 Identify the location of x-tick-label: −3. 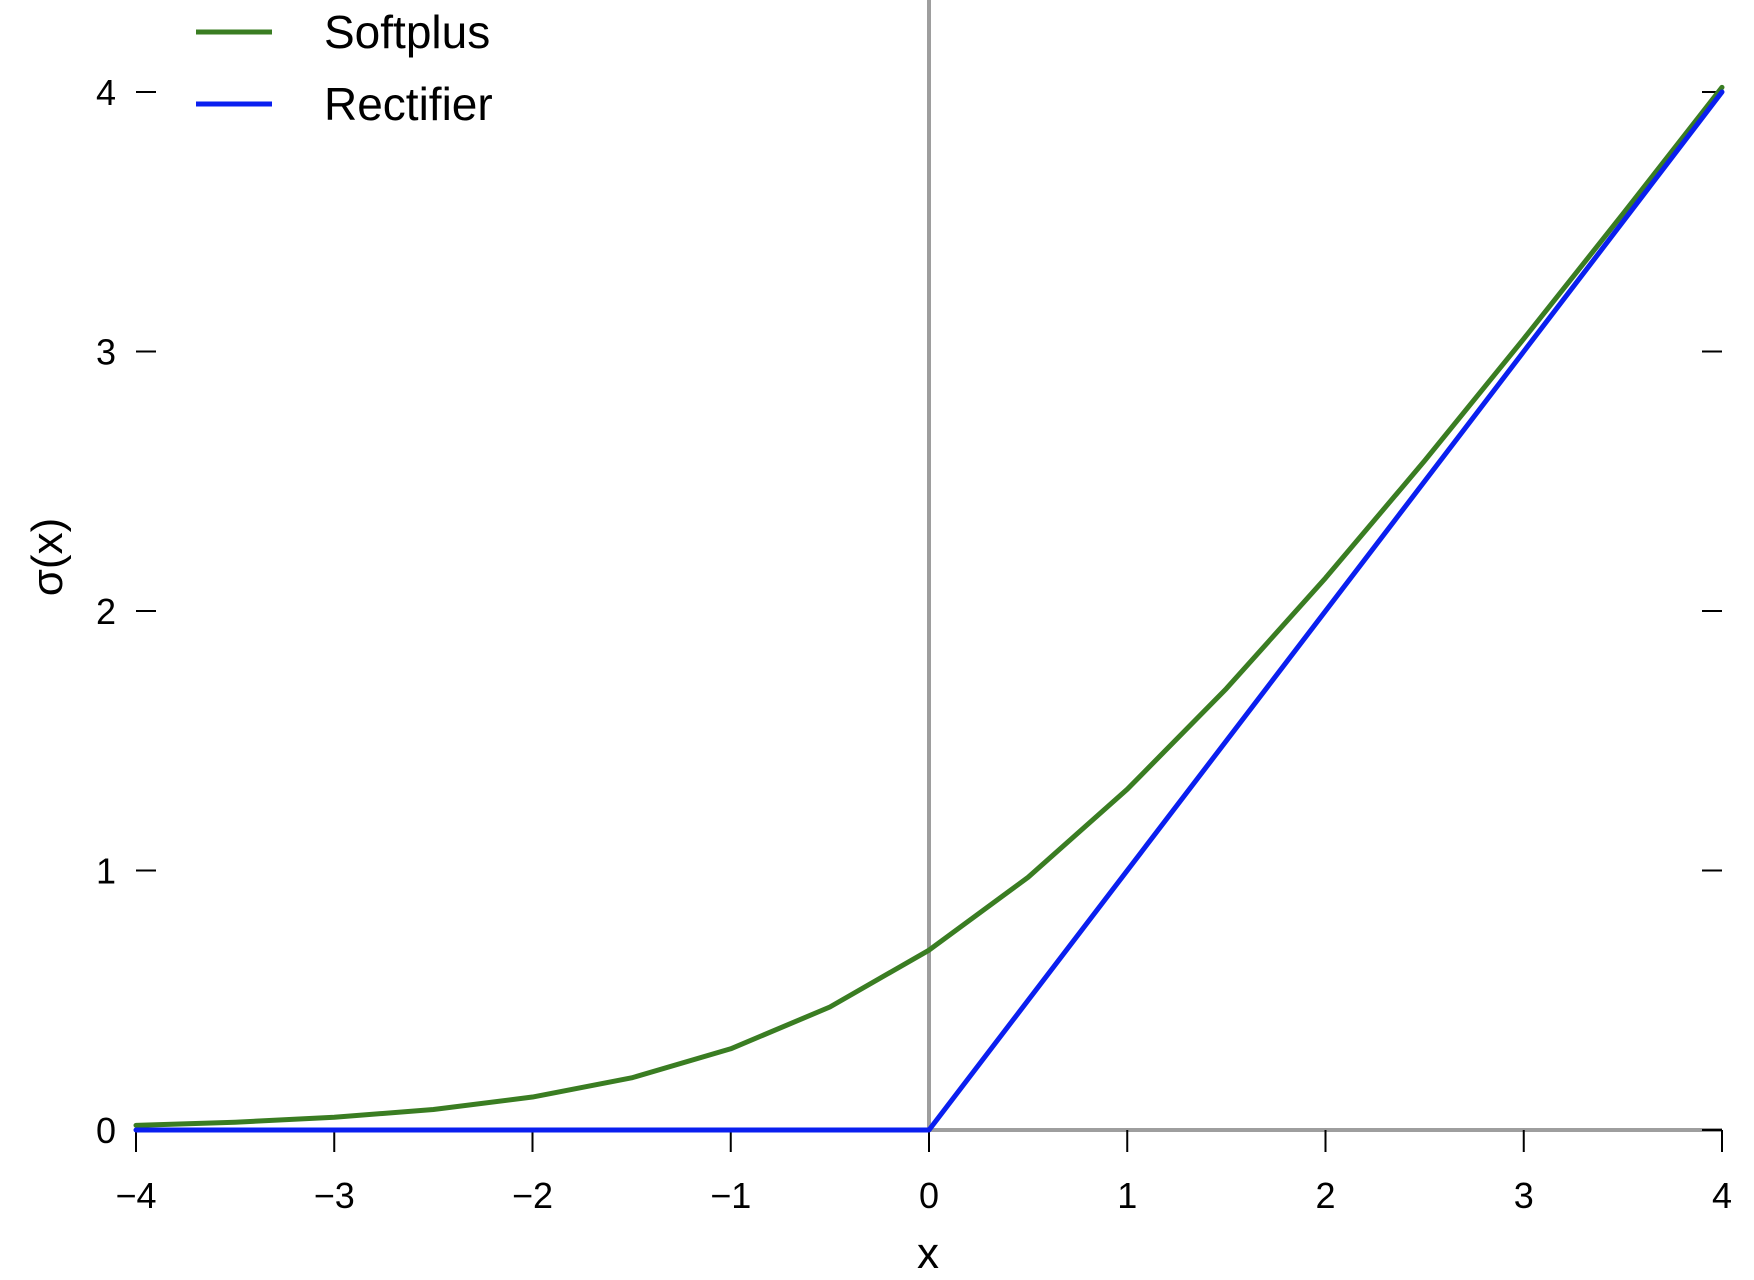
(334, 1195).